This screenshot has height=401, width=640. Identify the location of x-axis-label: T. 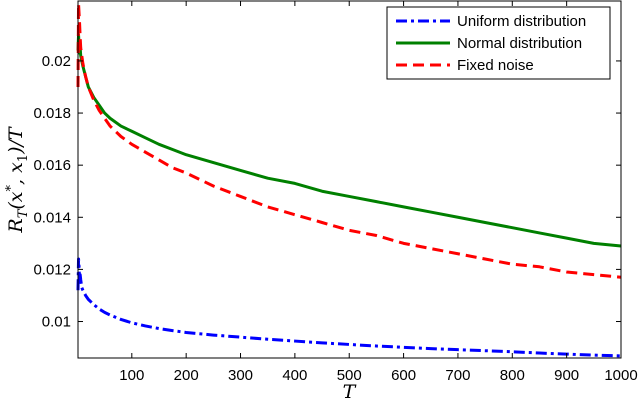
(350, 391).